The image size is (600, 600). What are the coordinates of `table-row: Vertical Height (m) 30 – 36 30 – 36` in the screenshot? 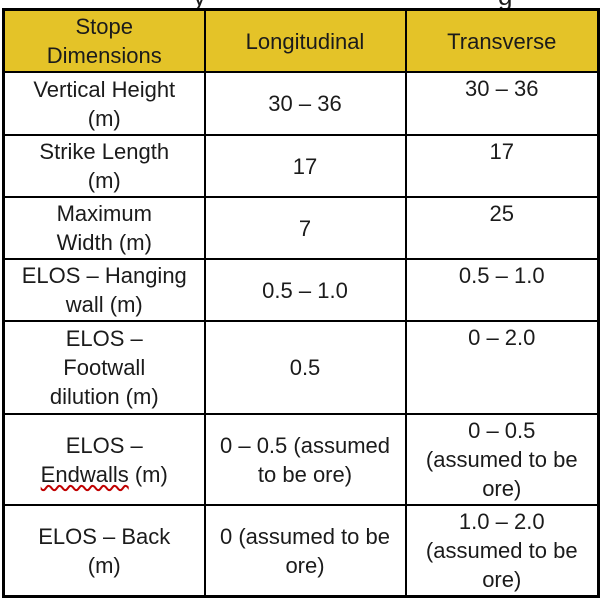 It's located at (301, 103).